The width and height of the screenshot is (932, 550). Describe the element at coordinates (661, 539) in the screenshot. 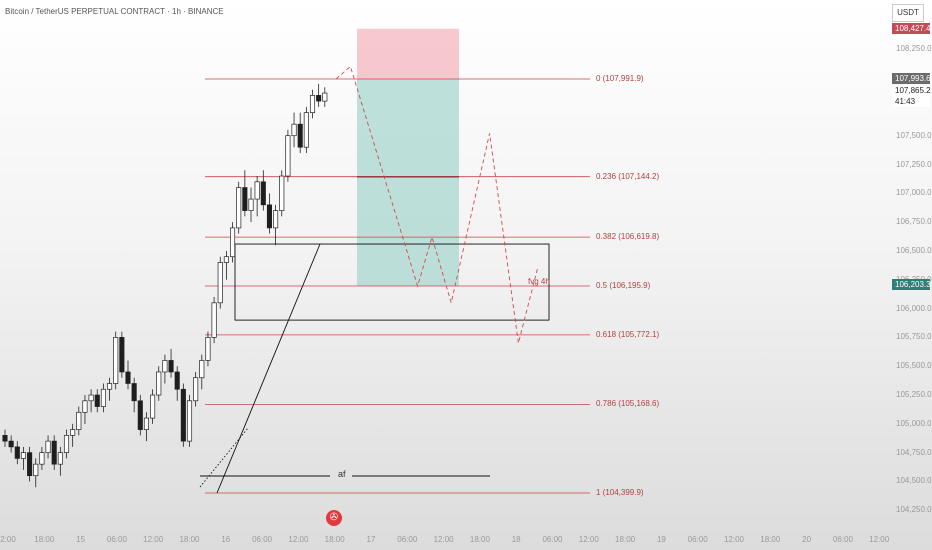

I see `time-tick-label: 19` at that location.